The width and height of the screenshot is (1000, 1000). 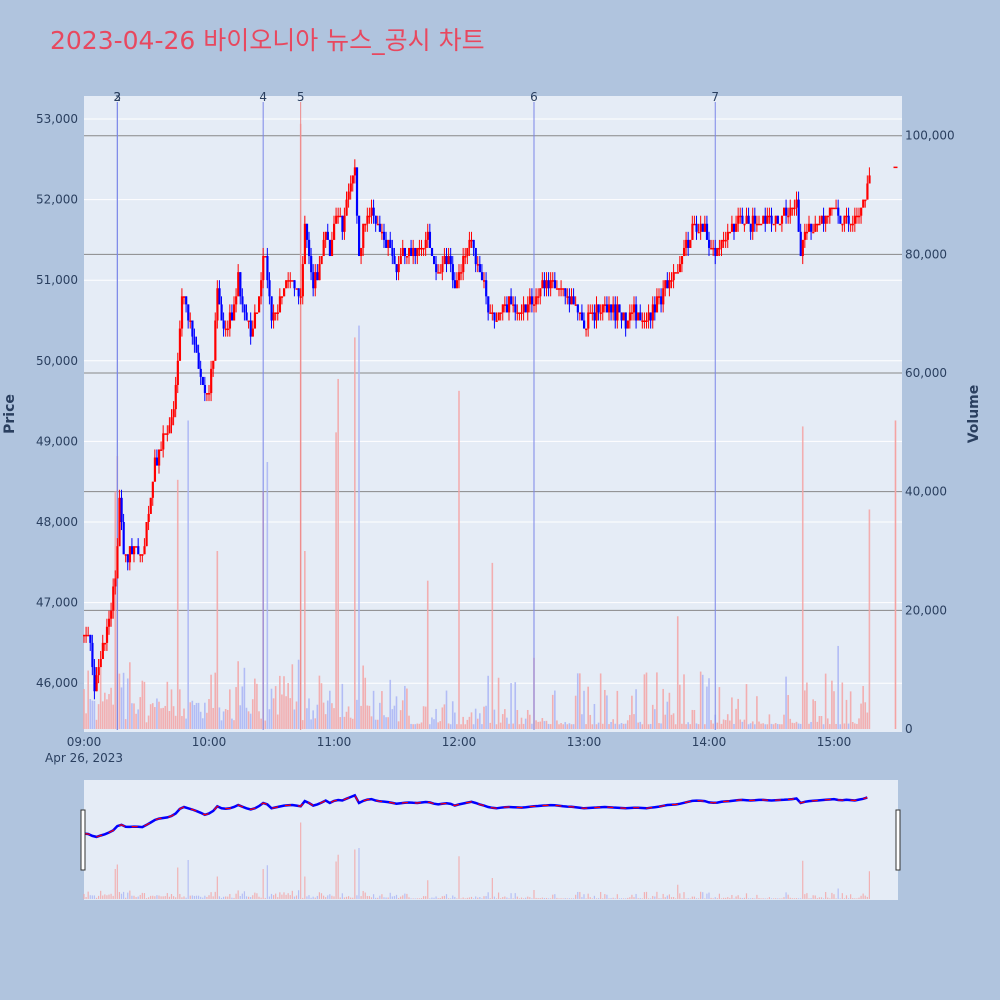 What do you see at coordinates (334, 742) in the screenshot?
I see `time-tick-label: 11:00` at bounding box center [334, 742].